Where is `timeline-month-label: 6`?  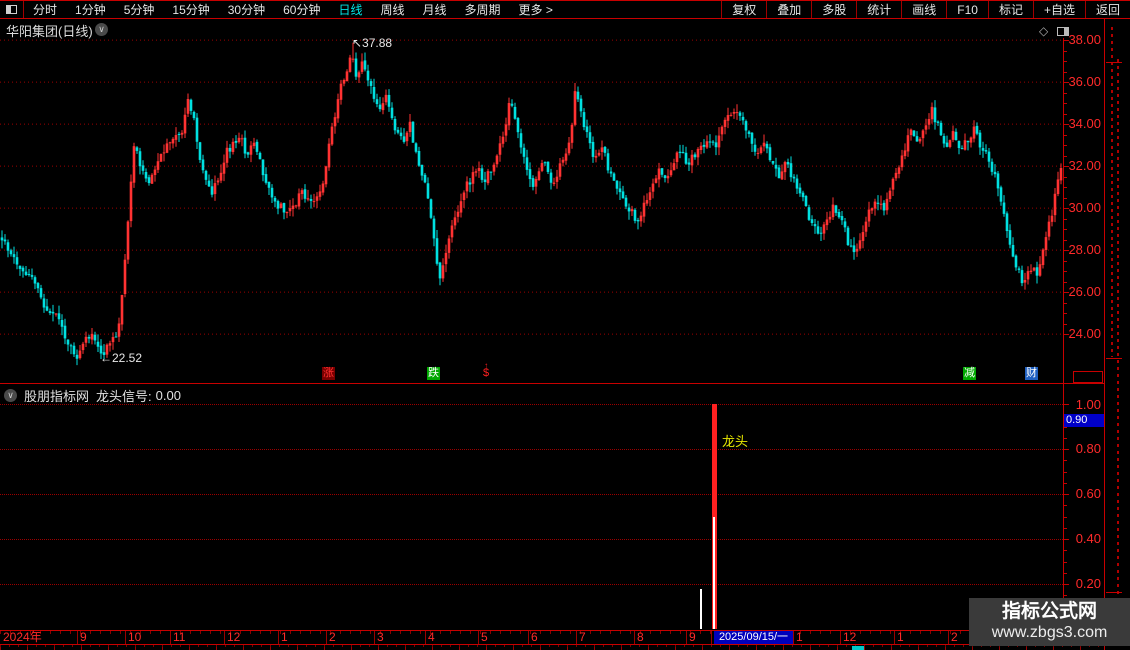
timeline-month-label: 6 is located at coordinates (534, 637).